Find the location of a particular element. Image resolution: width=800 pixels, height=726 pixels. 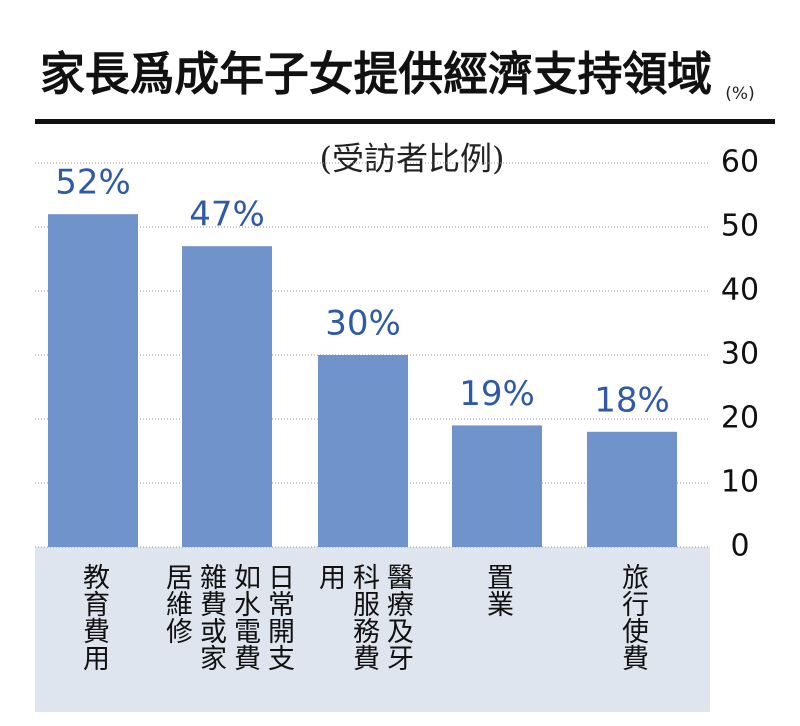

value-label: 18% is located at coordinates (632, 400).